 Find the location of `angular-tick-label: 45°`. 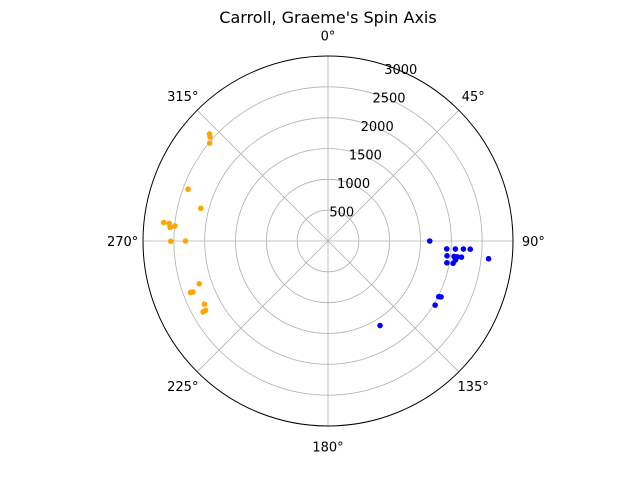

angular-tick-label: 45° is located at coordinates (473, 97).